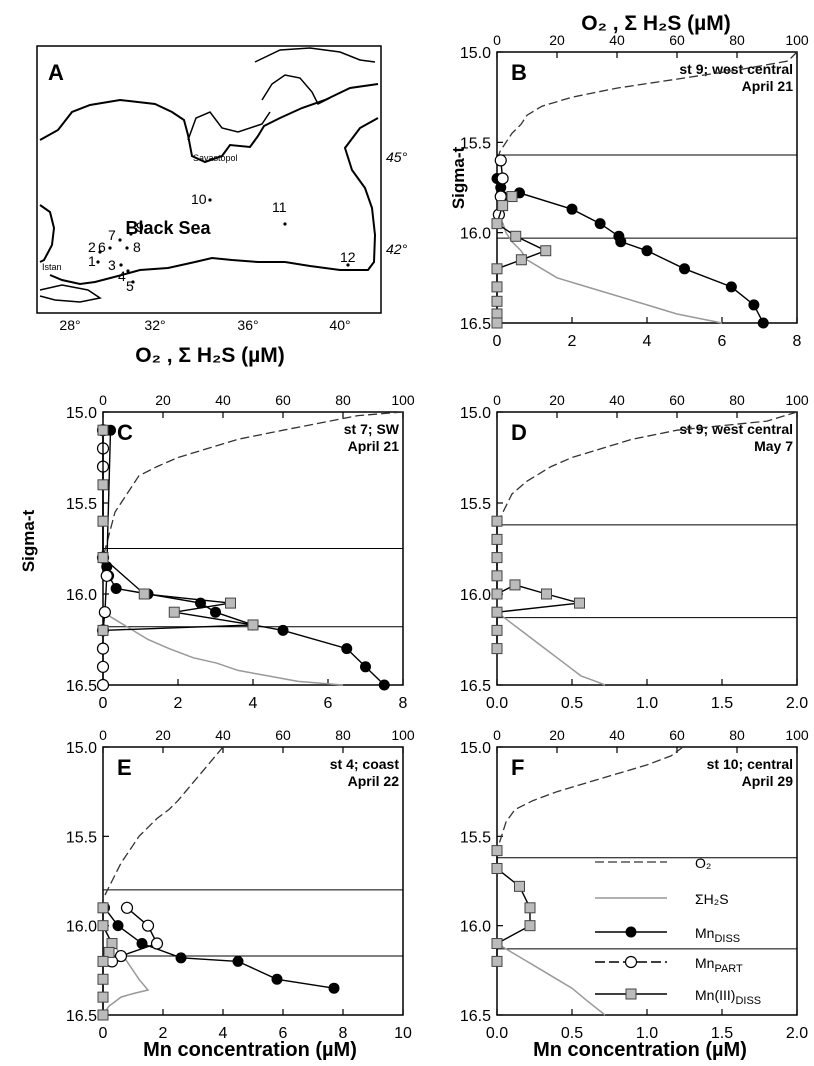 This screenshot has height=1066, width=814. I want to click on mn-profile-line, so click(630, 251).